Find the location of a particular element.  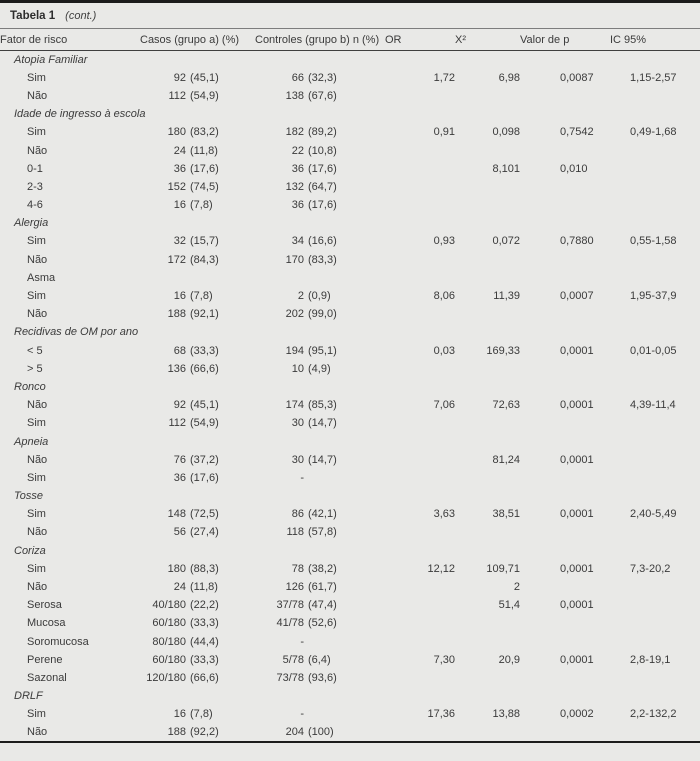

section-row: Atopia Familiar is located at coordinates (350, 60).